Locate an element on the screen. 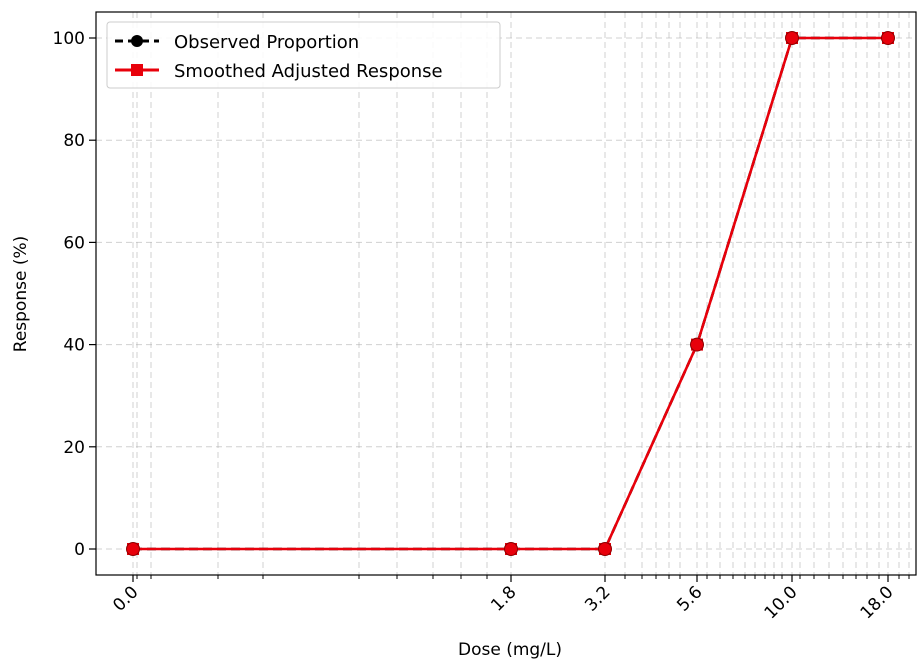 Image resolution: width=917 pixels, height=666 pixels. y-tick-label: 20 is located at coordinates (74, 448).